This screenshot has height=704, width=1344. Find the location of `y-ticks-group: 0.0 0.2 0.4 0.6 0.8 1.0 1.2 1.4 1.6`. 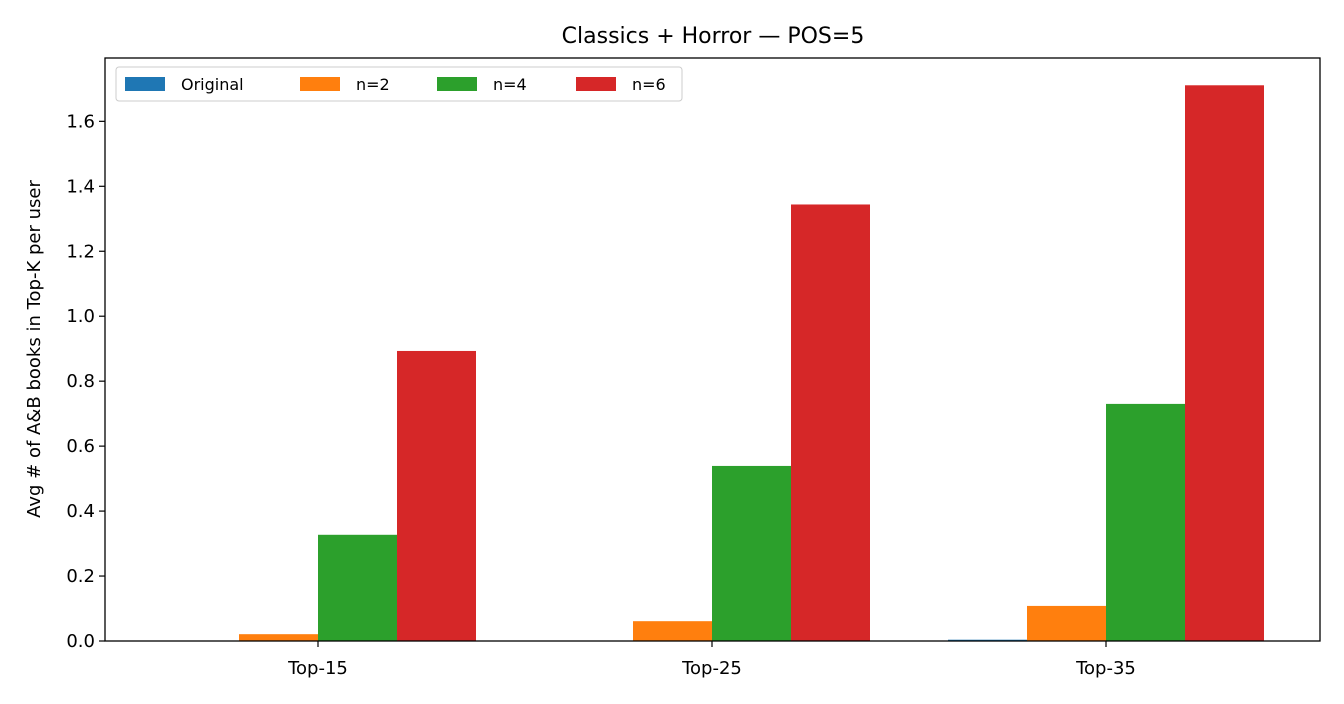

y-ticks-group: 0.0 0.2 0.4 0.6 0.8 1.0 1.2 1.4 1.6 is located at coordinates (85, 381).